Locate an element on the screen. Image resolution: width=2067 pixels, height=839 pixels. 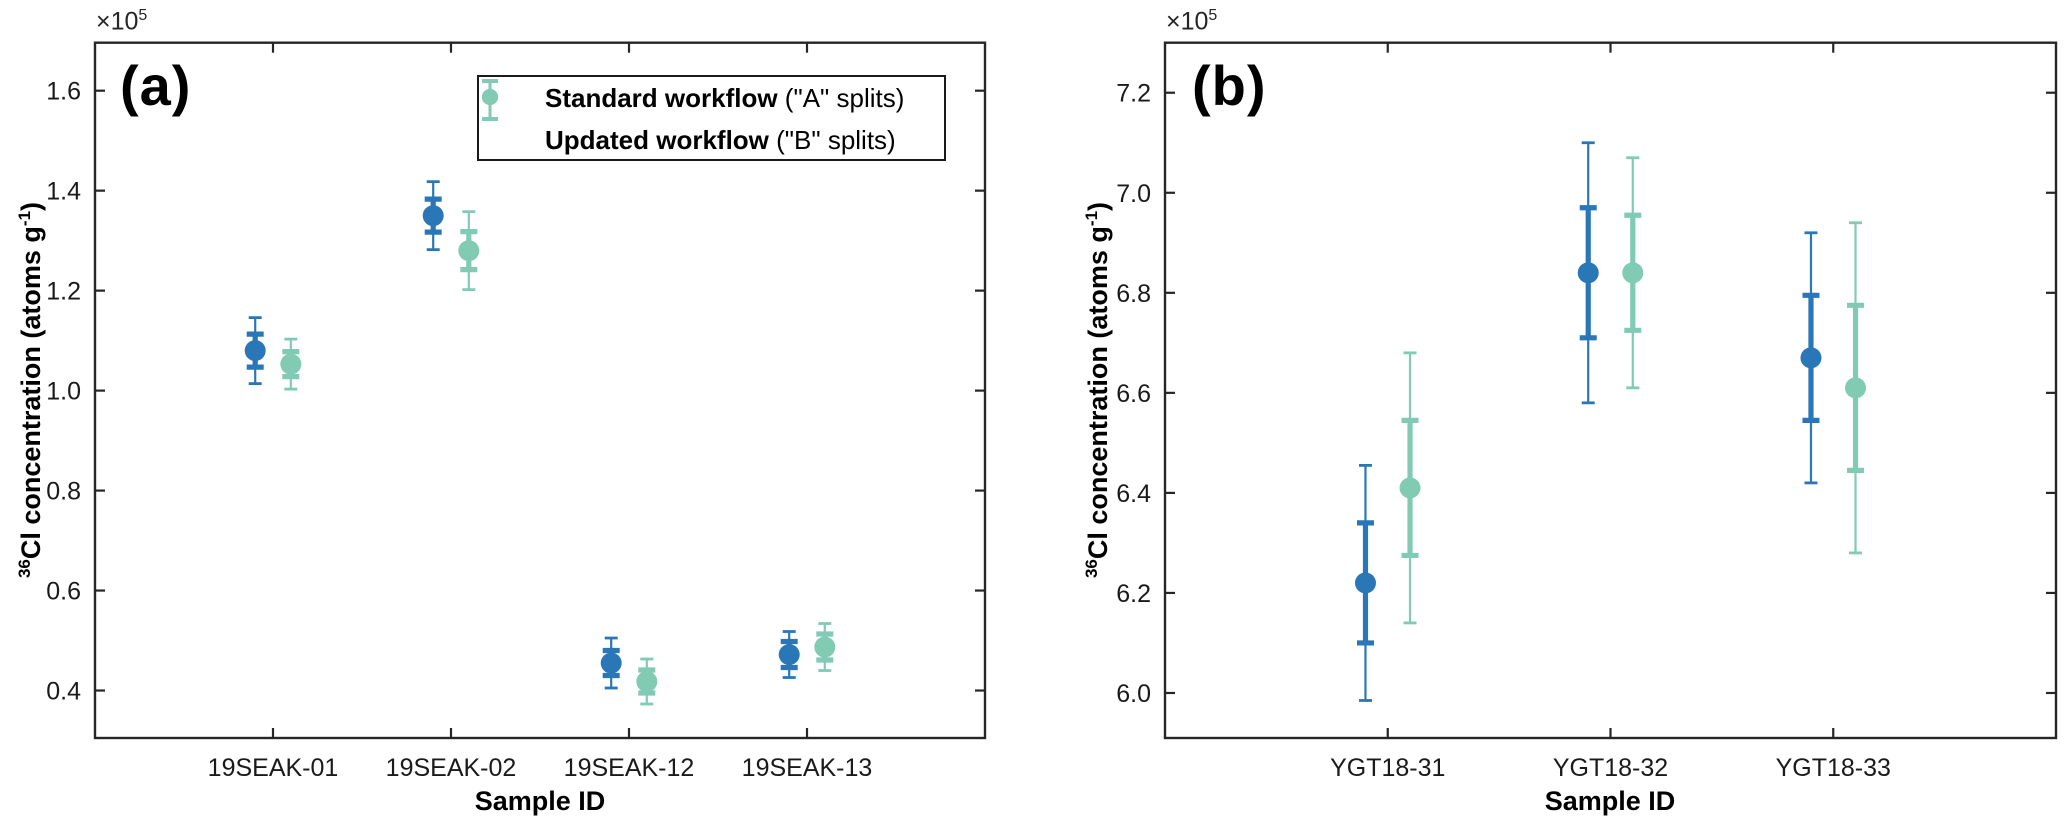
panel-a-y-tick-label: 0.6 is located at coordinates (63, 592).